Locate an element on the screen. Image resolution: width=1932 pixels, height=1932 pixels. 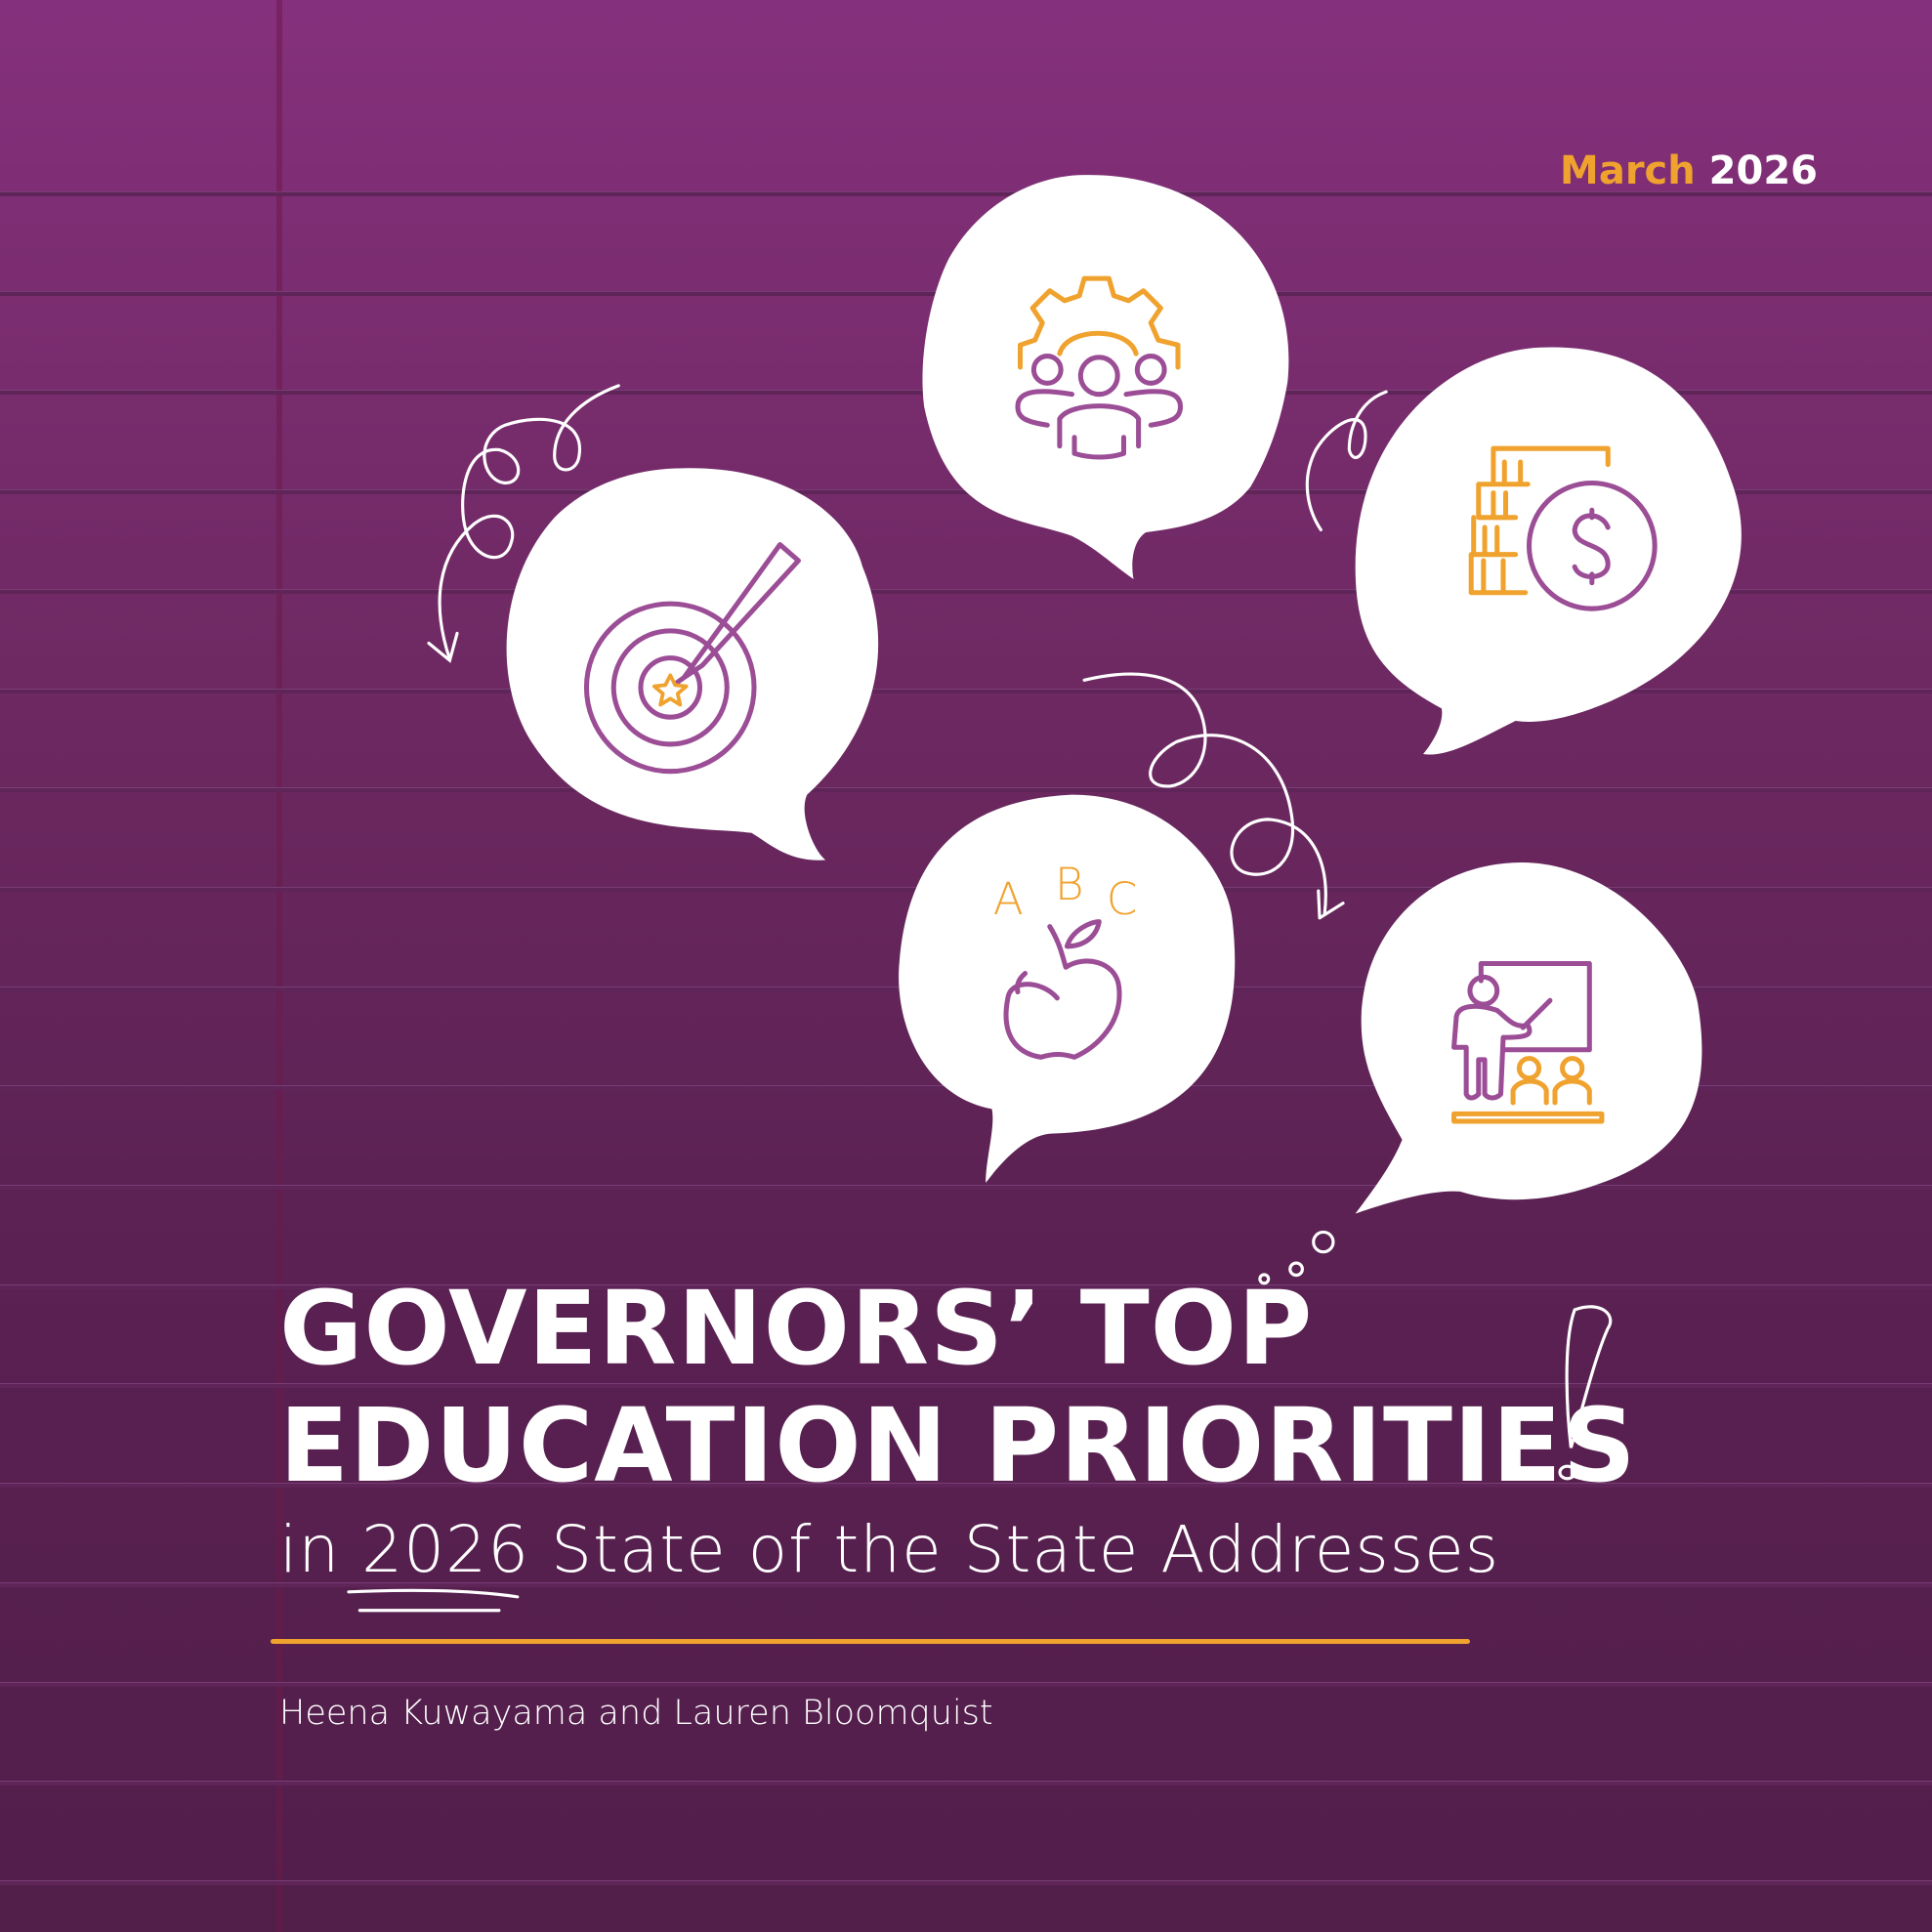
date-year: 2026 is located at coordinates (1763, 170).